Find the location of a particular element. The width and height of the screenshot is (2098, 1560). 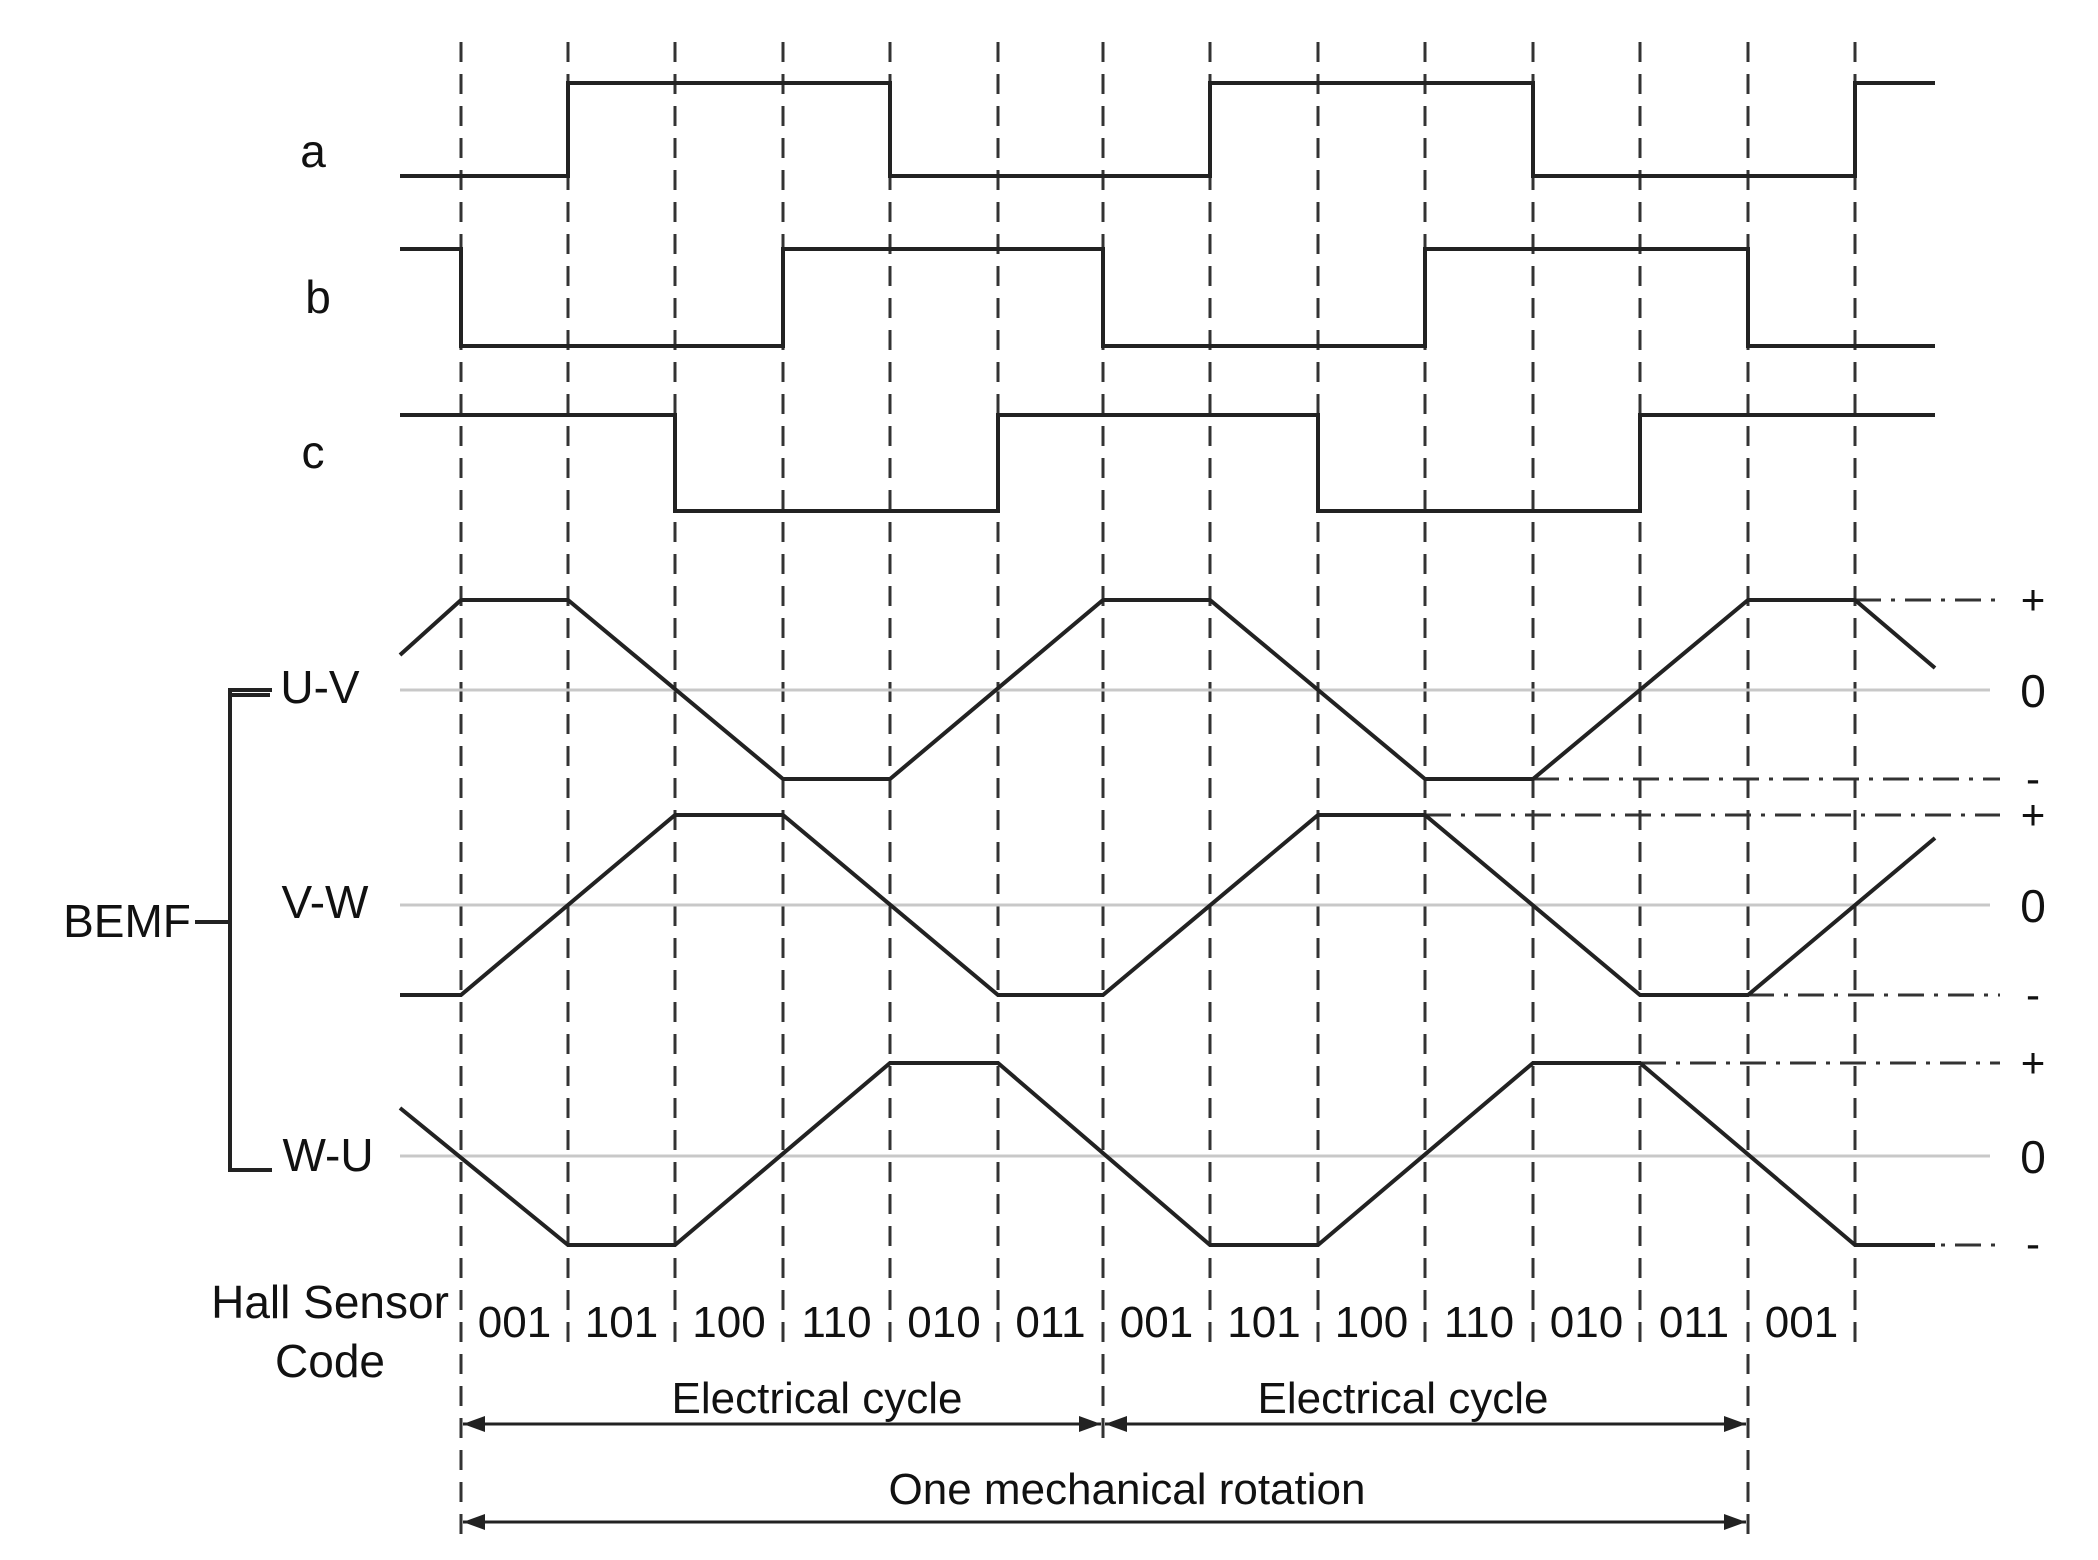

bemf-bracket-full is located at coordinates (233, 930).